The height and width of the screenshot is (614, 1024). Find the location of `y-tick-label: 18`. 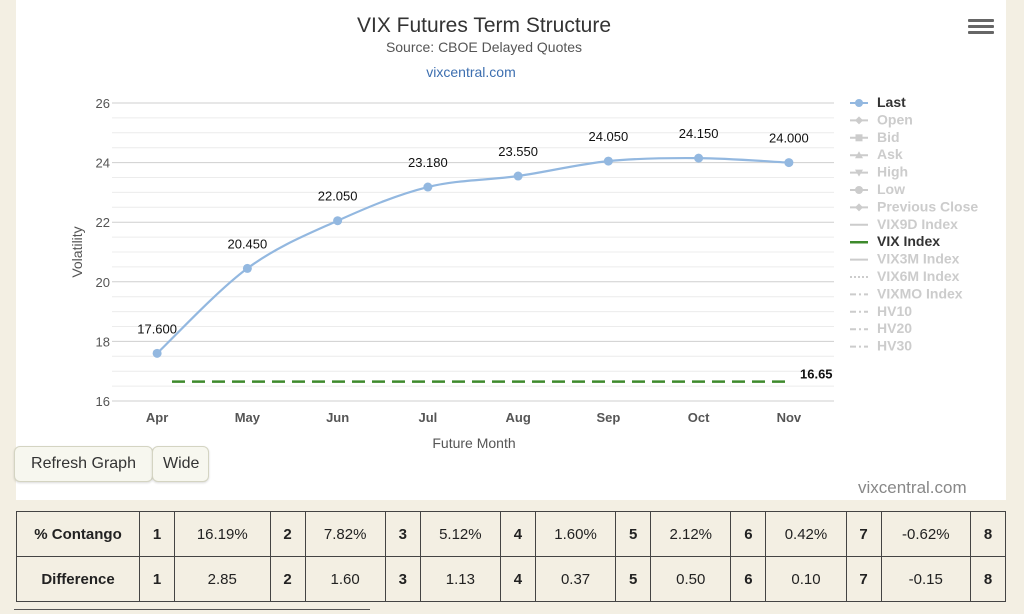

y-tick-label: 18 is located at coordinates (103, 341).